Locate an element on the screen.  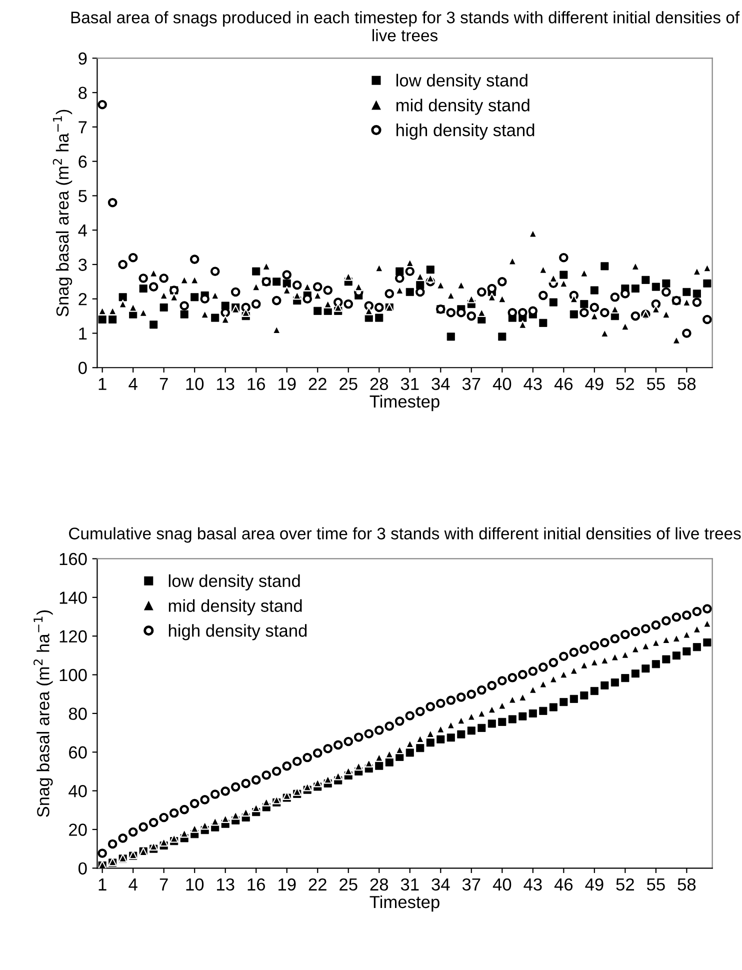
y-tick-label: 140 is located at coordinates (73, 598).